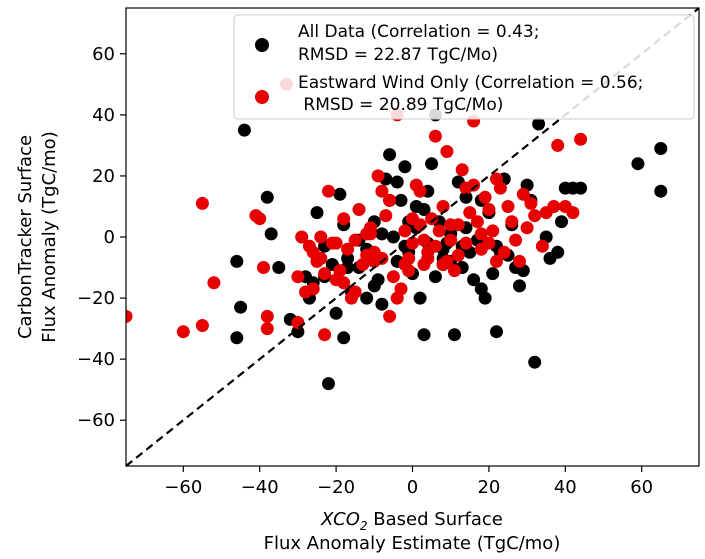 The width and height of the screenshot is (705, 559). What do you see at coordinates (109, 237) in the screenshot?
I see `y-tick-label: 0` at bounding box center [109, 237].